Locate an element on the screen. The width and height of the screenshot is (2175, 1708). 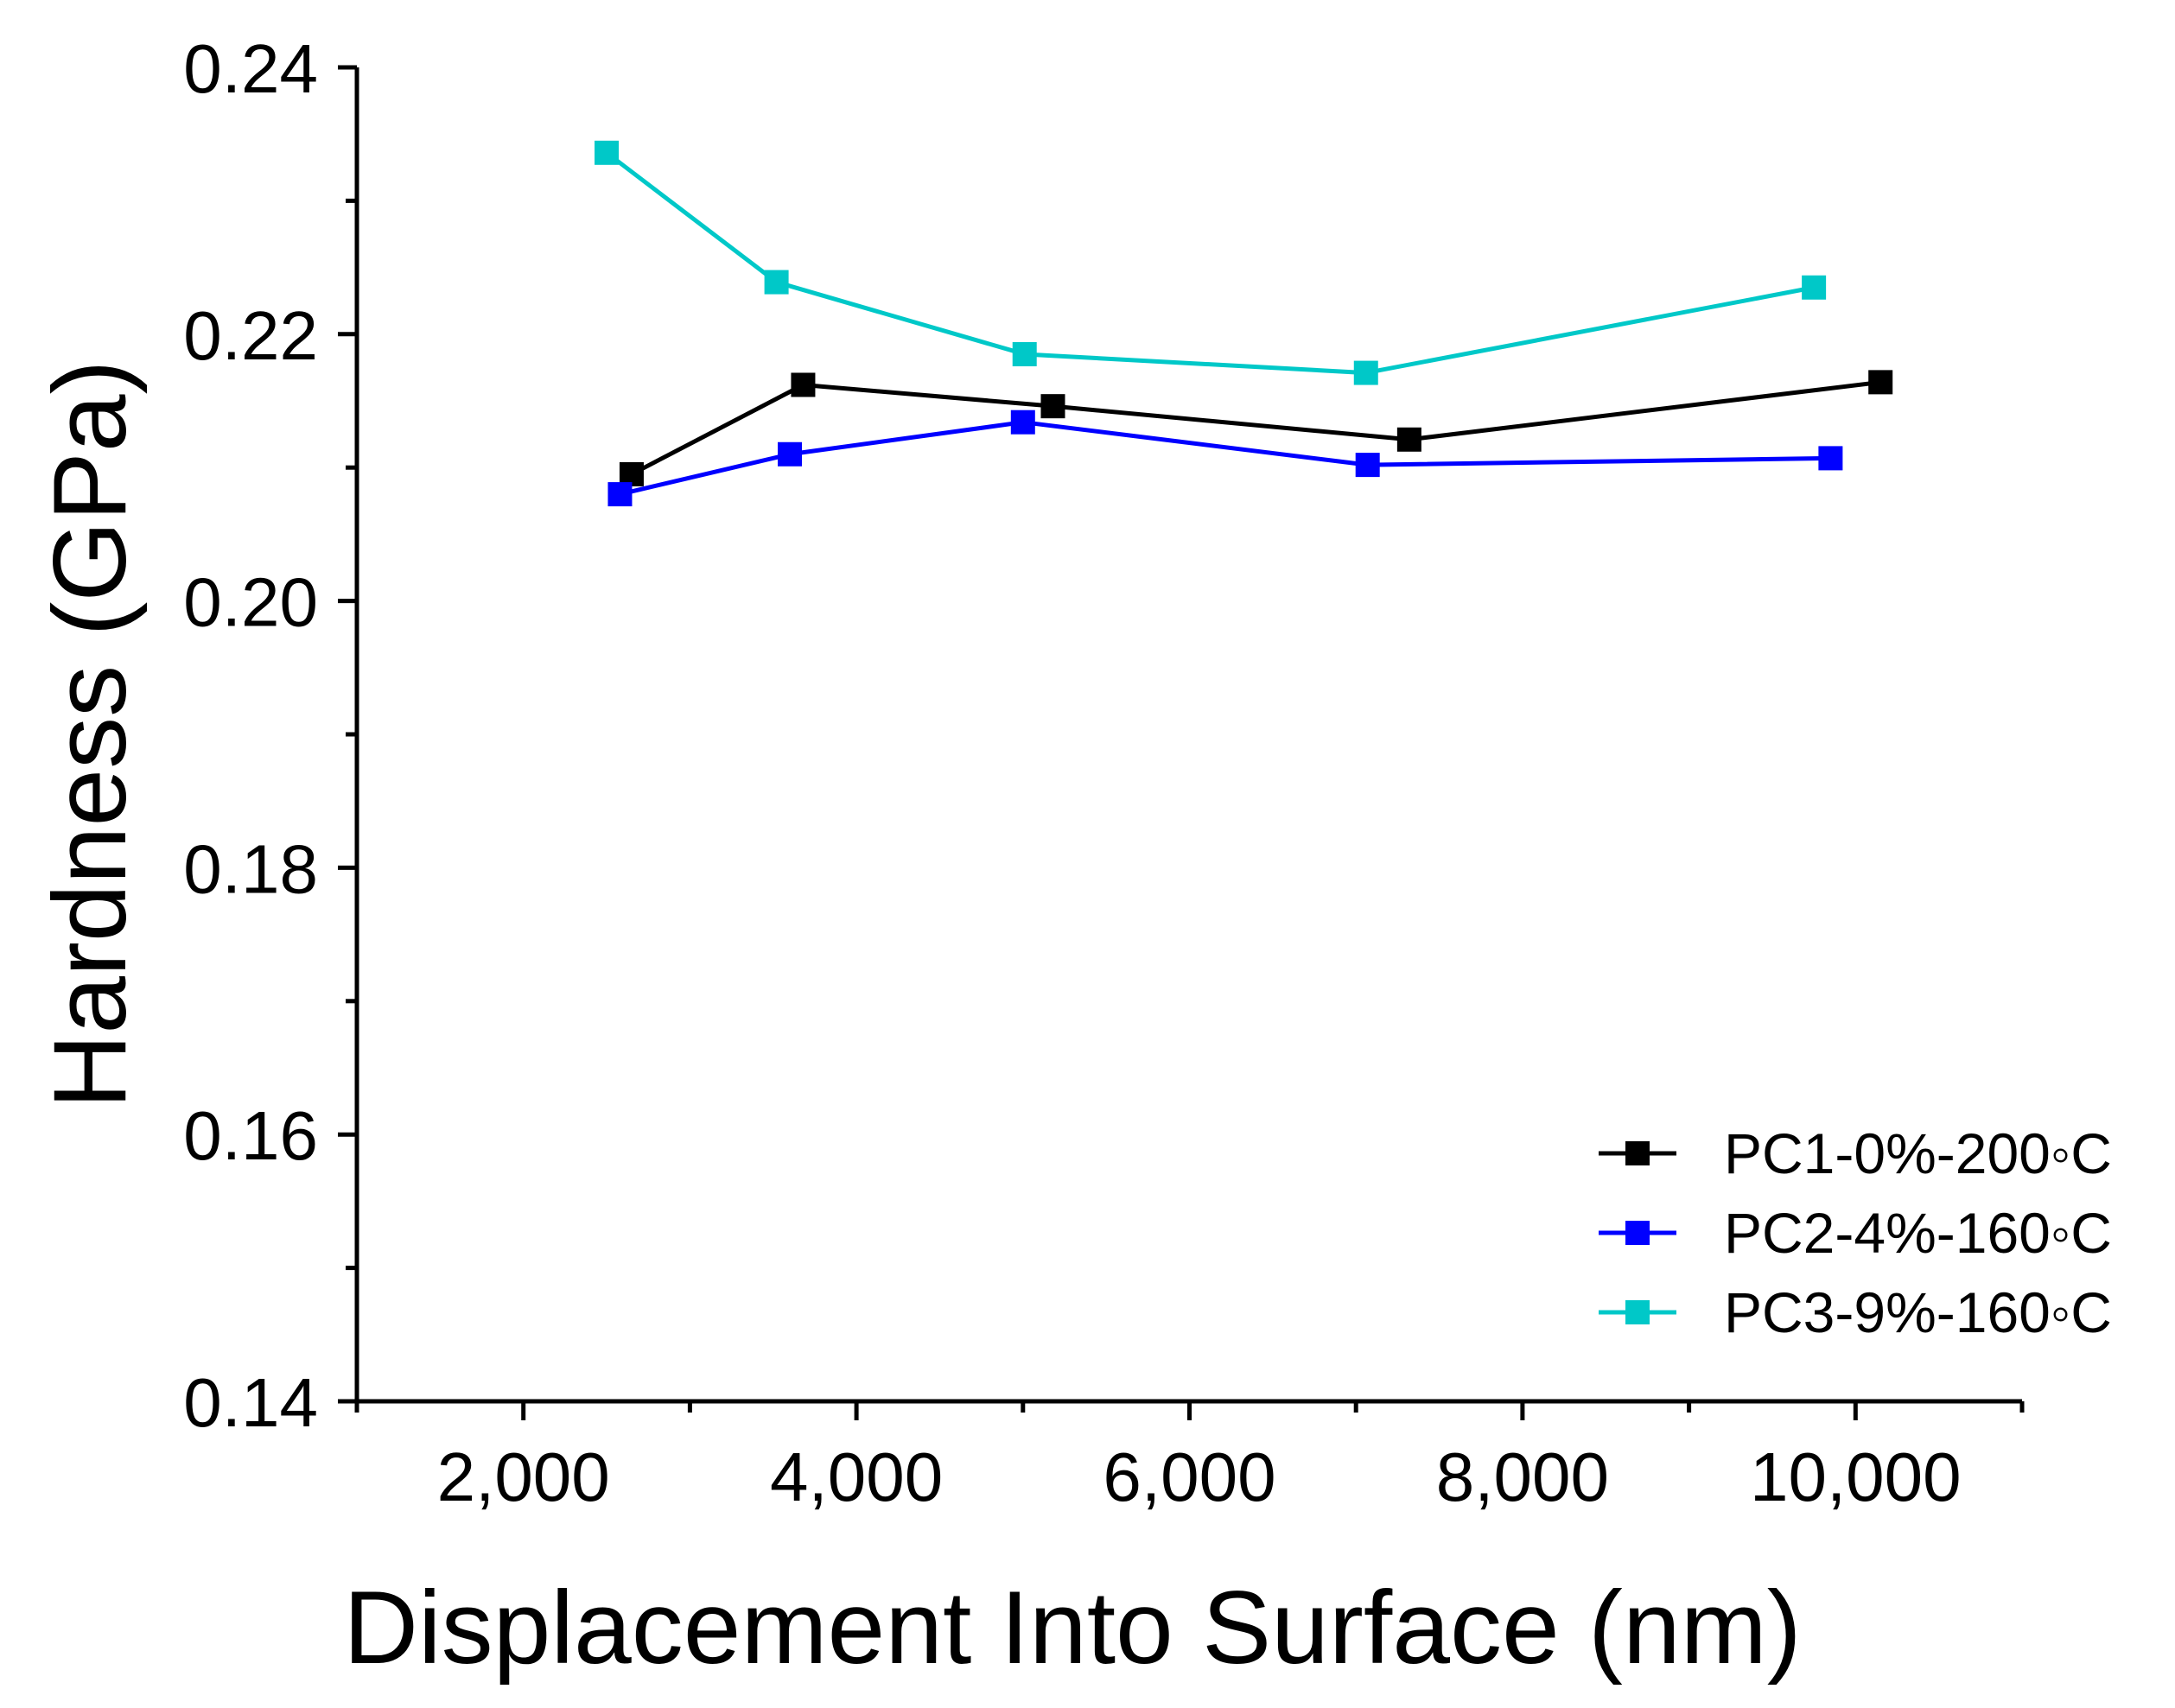
x-tick-label: 6,000 is located at coordinates (1189, 1476).